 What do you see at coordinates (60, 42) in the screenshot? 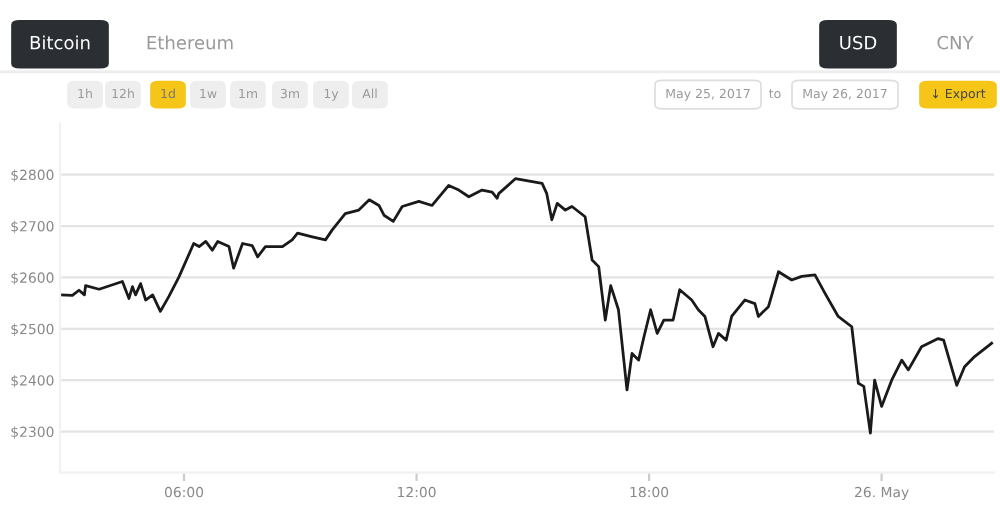
I see `text: Bitcoin` at bounding box center [60, 42].